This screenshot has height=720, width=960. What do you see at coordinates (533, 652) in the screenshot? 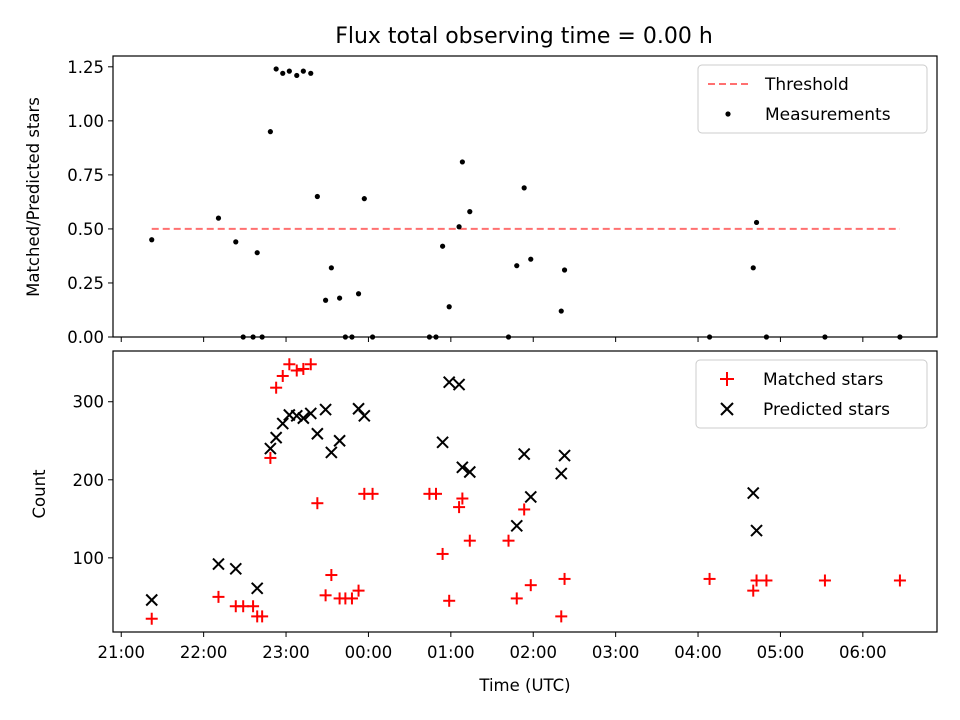
I see `x-tick-label: 02:00` at bounding box center [533, 652].